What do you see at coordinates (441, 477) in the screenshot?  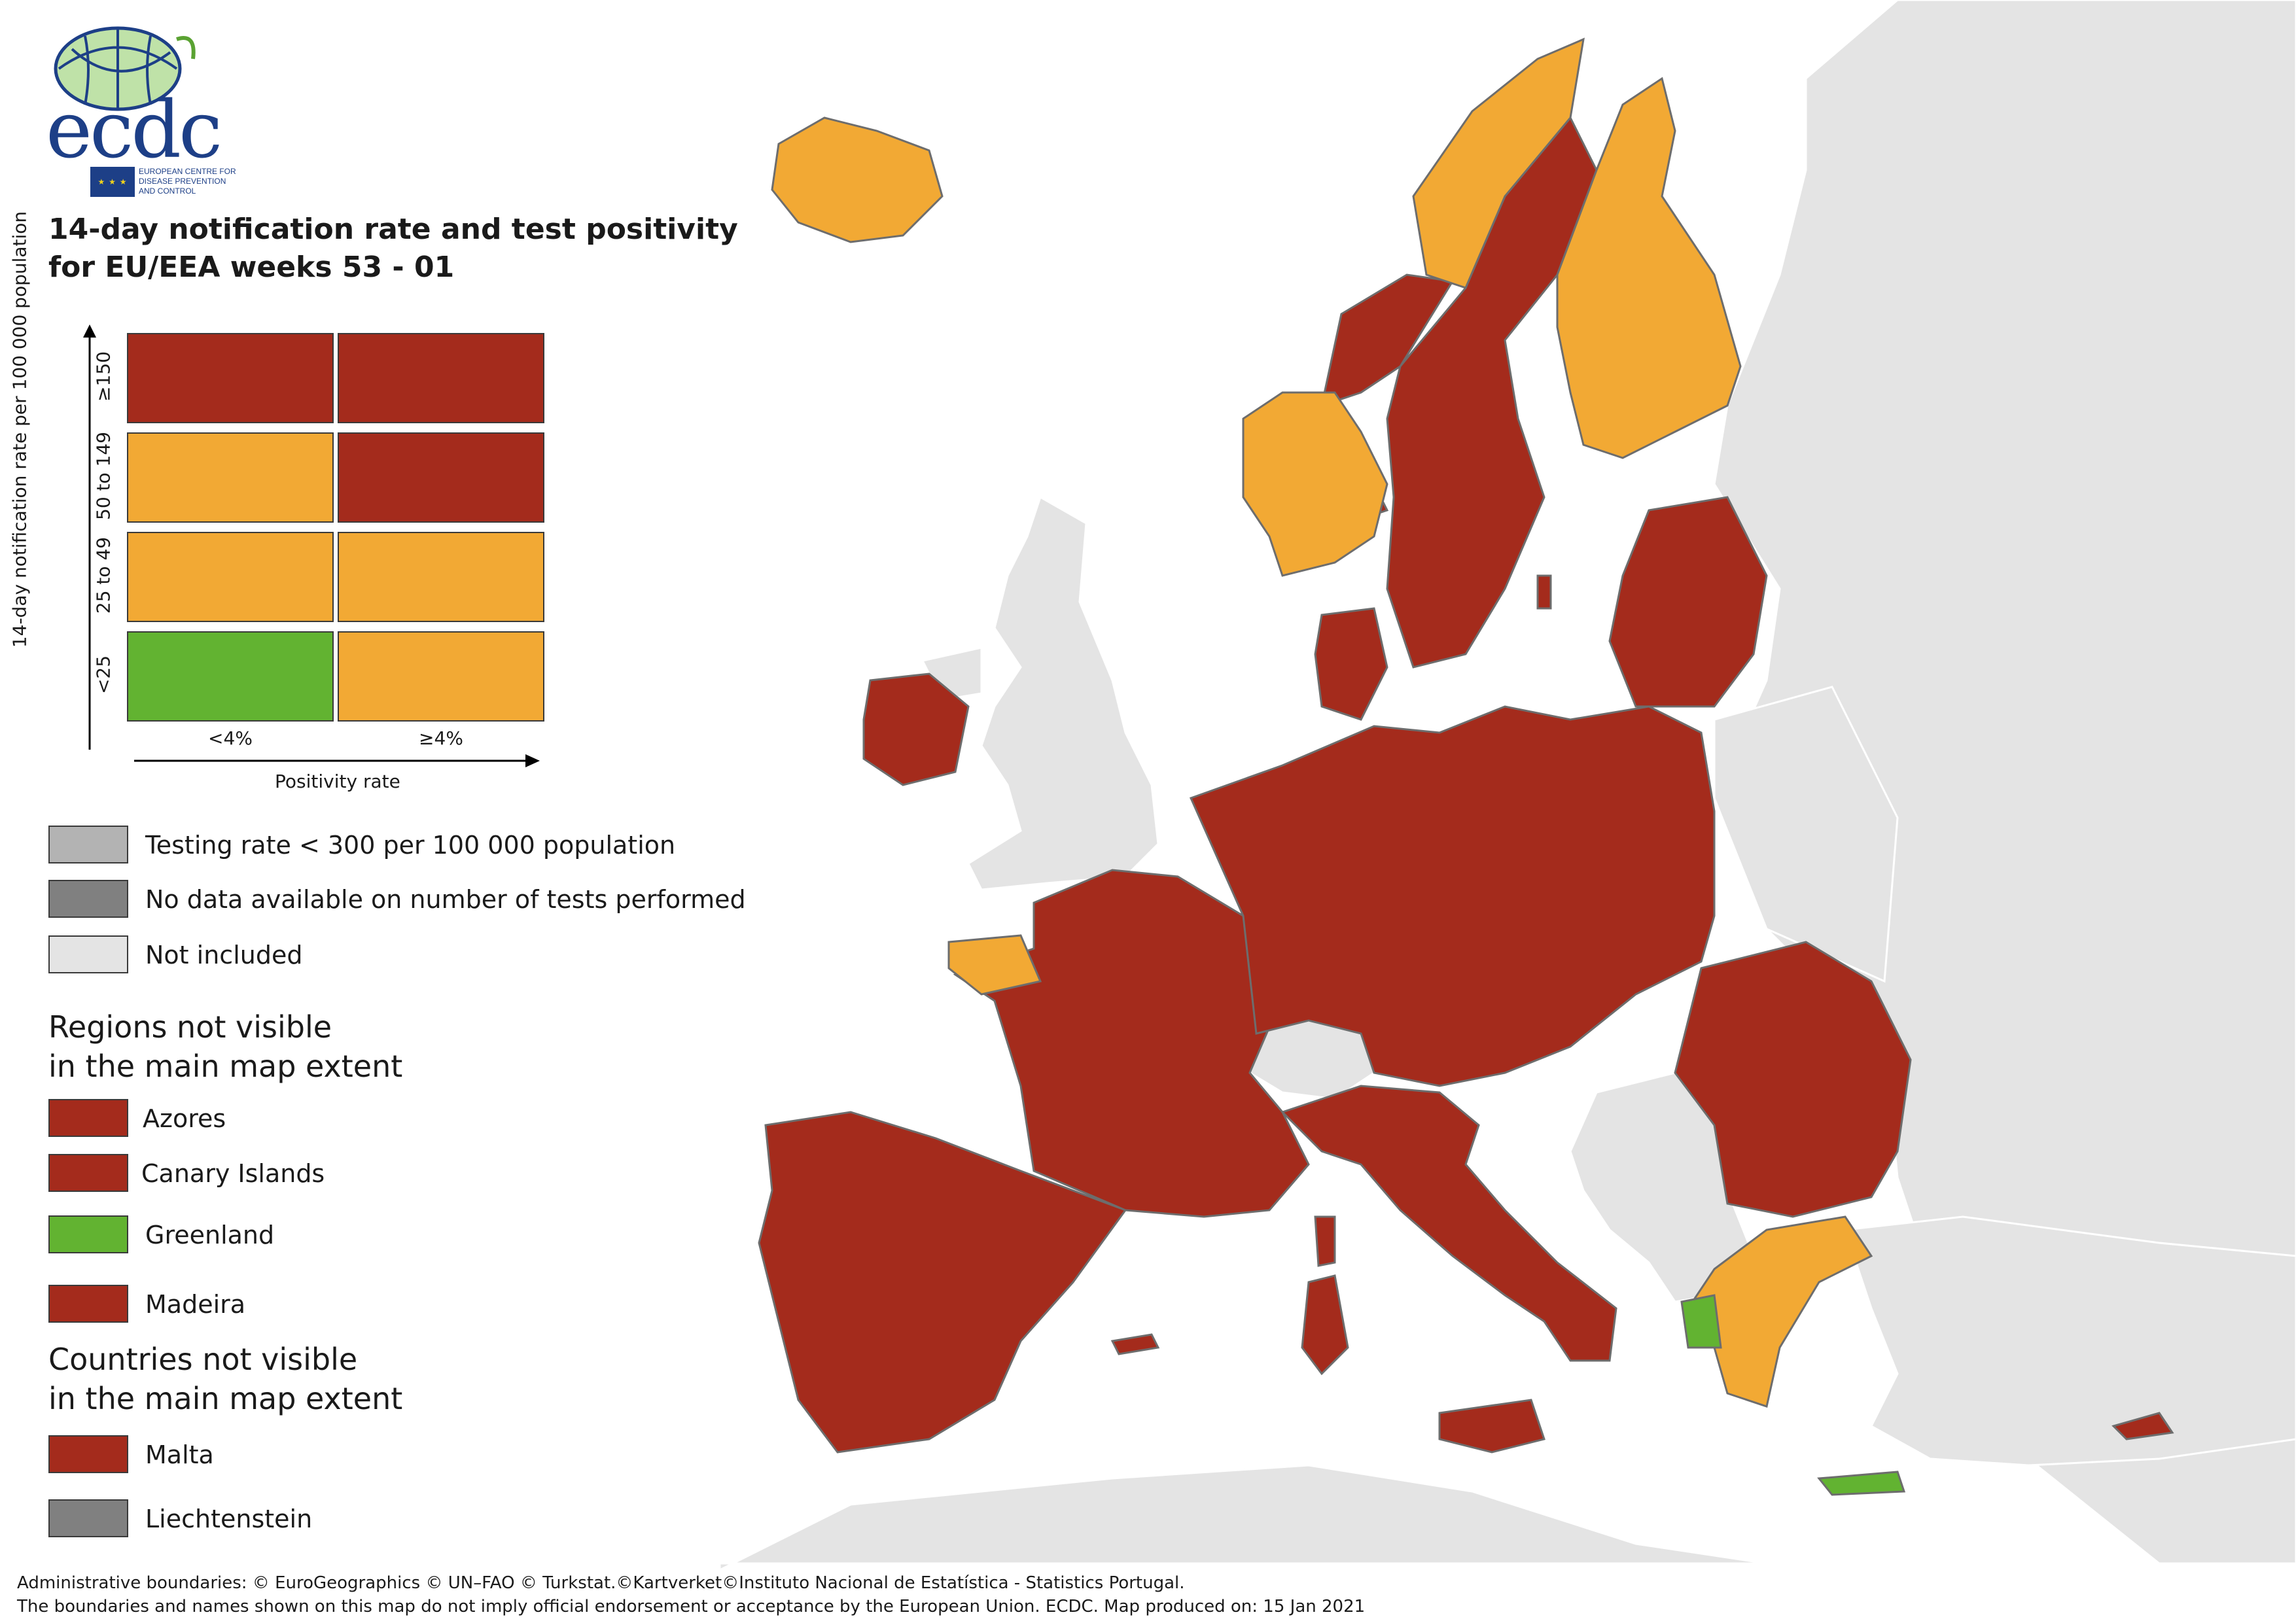 I see `matrix-cell-r1-c1` at bounding box center [441, 477].